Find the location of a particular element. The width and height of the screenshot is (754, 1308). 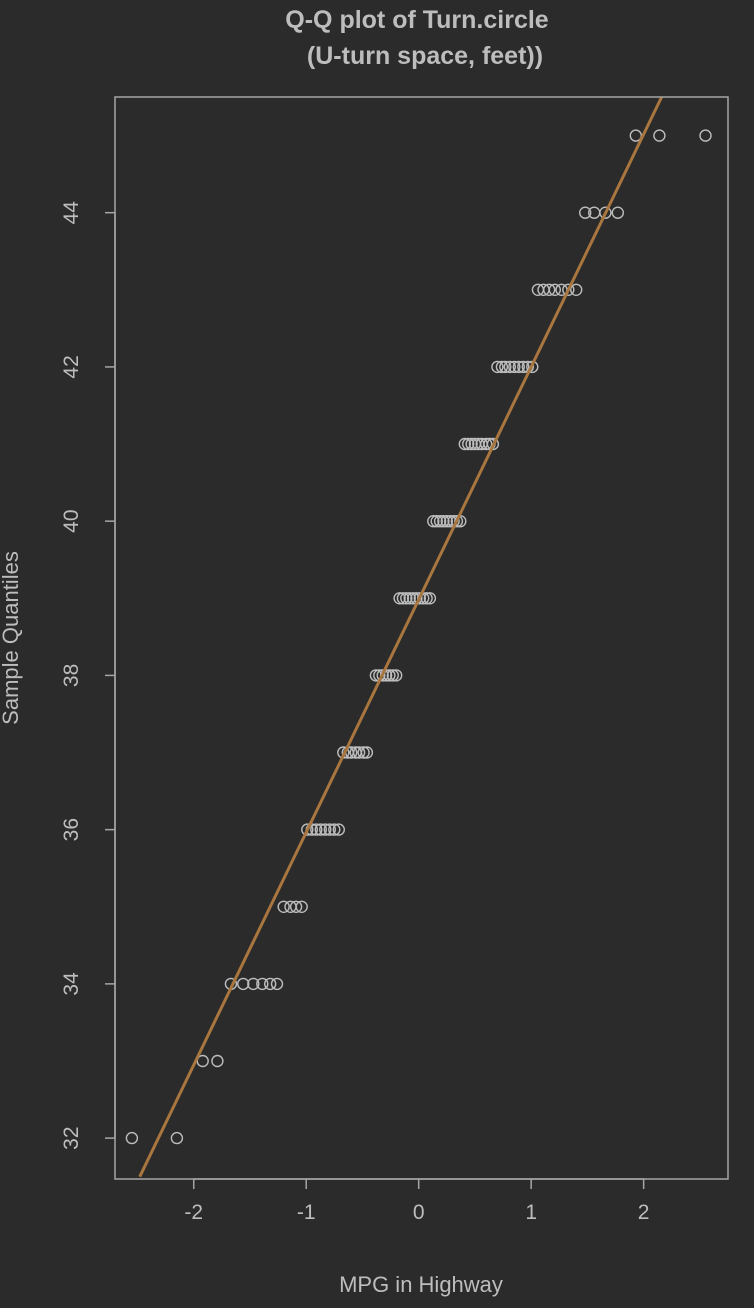

x-axis-label: MPG in Highway is located at coordinates (421, 1284).